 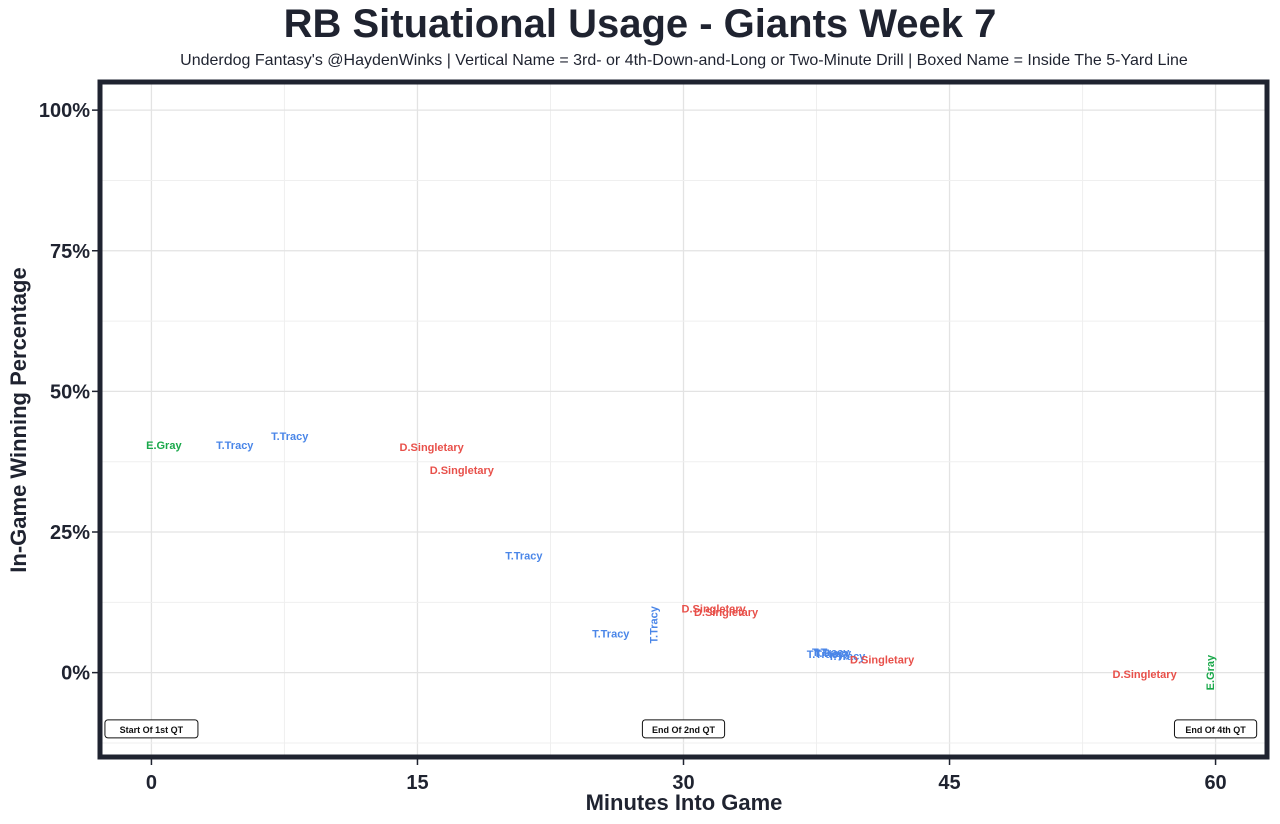 What do you see at coordinates (70, 392) in the screenshot?
I see `y-tick-label: 50%` at bounding box center [70, 392].